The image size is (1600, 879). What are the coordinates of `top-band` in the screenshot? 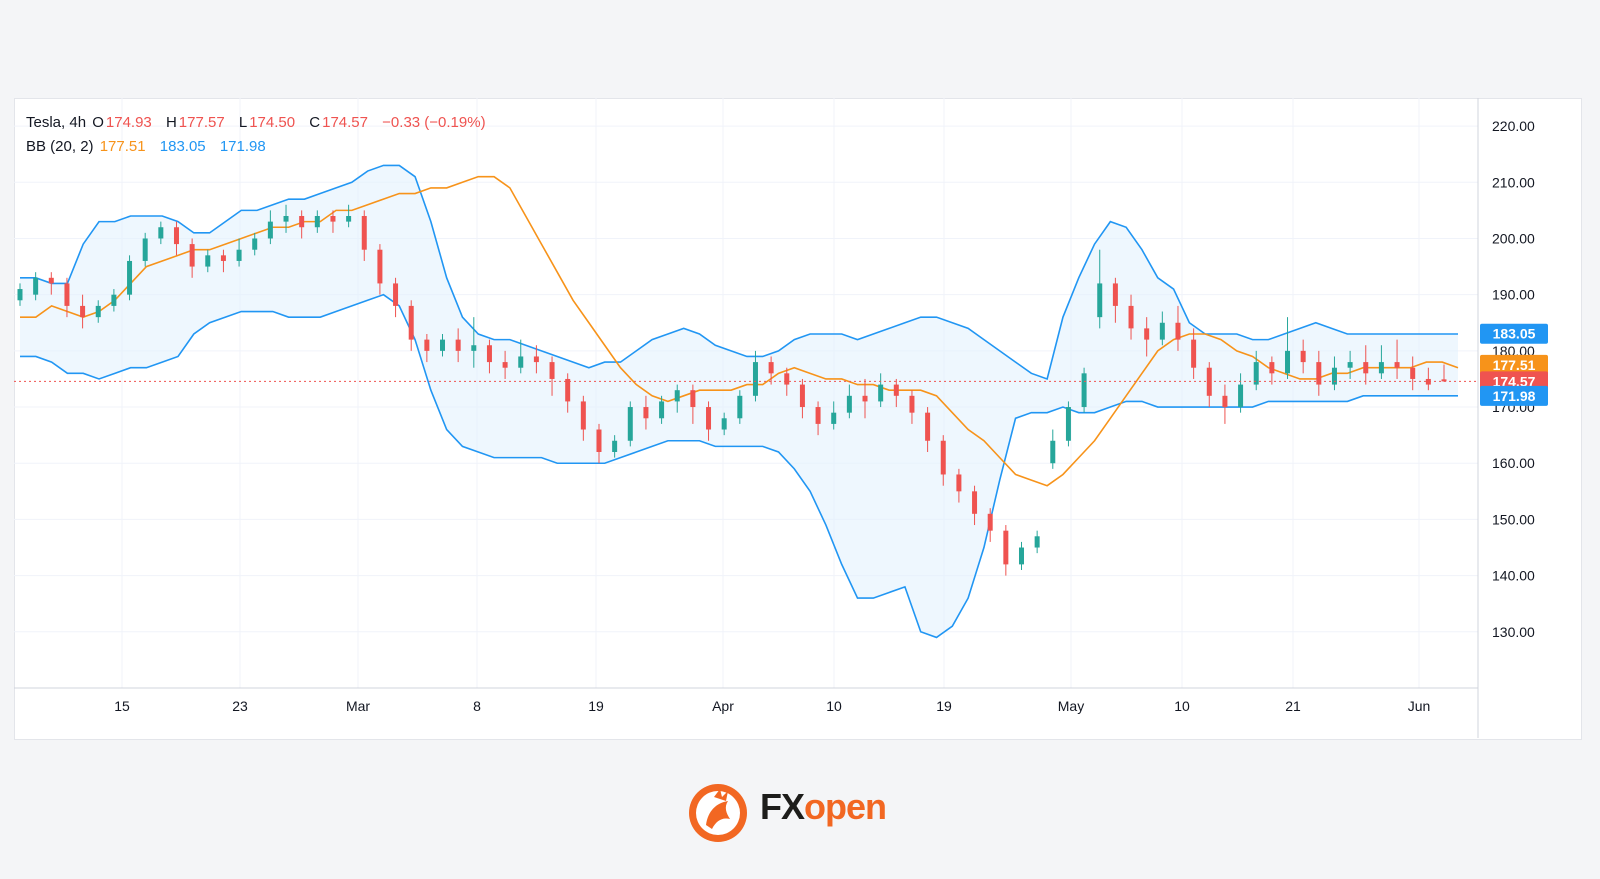 It's located at (800, 42).